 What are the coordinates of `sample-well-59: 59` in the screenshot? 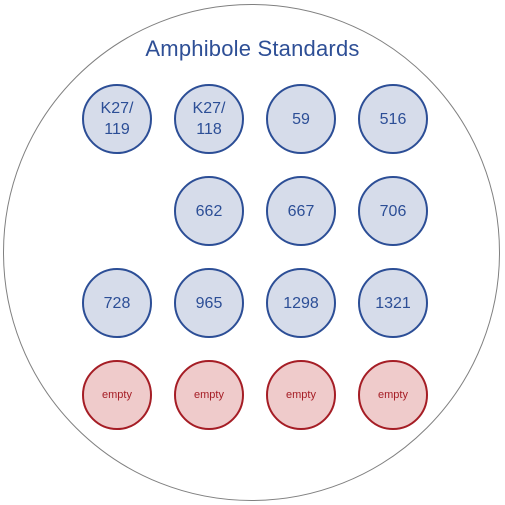 It's located at (301, 119).